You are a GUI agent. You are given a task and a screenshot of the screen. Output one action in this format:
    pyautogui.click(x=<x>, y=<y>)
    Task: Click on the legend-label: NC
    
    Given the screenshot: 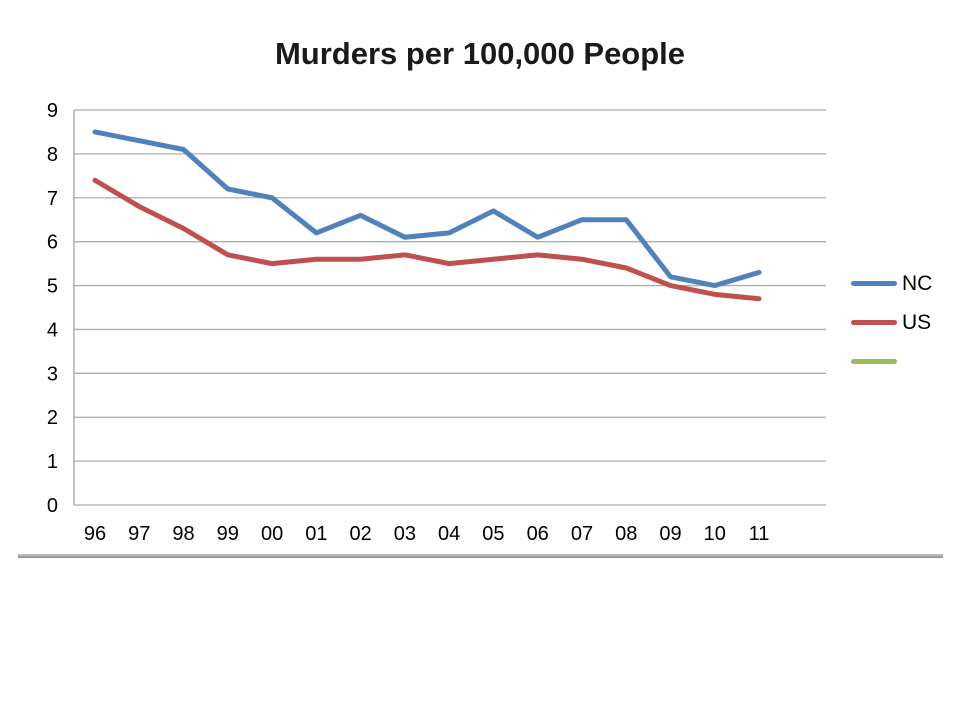 What is the action you would take?
    pyautogui.click(x=917, y=283)
    